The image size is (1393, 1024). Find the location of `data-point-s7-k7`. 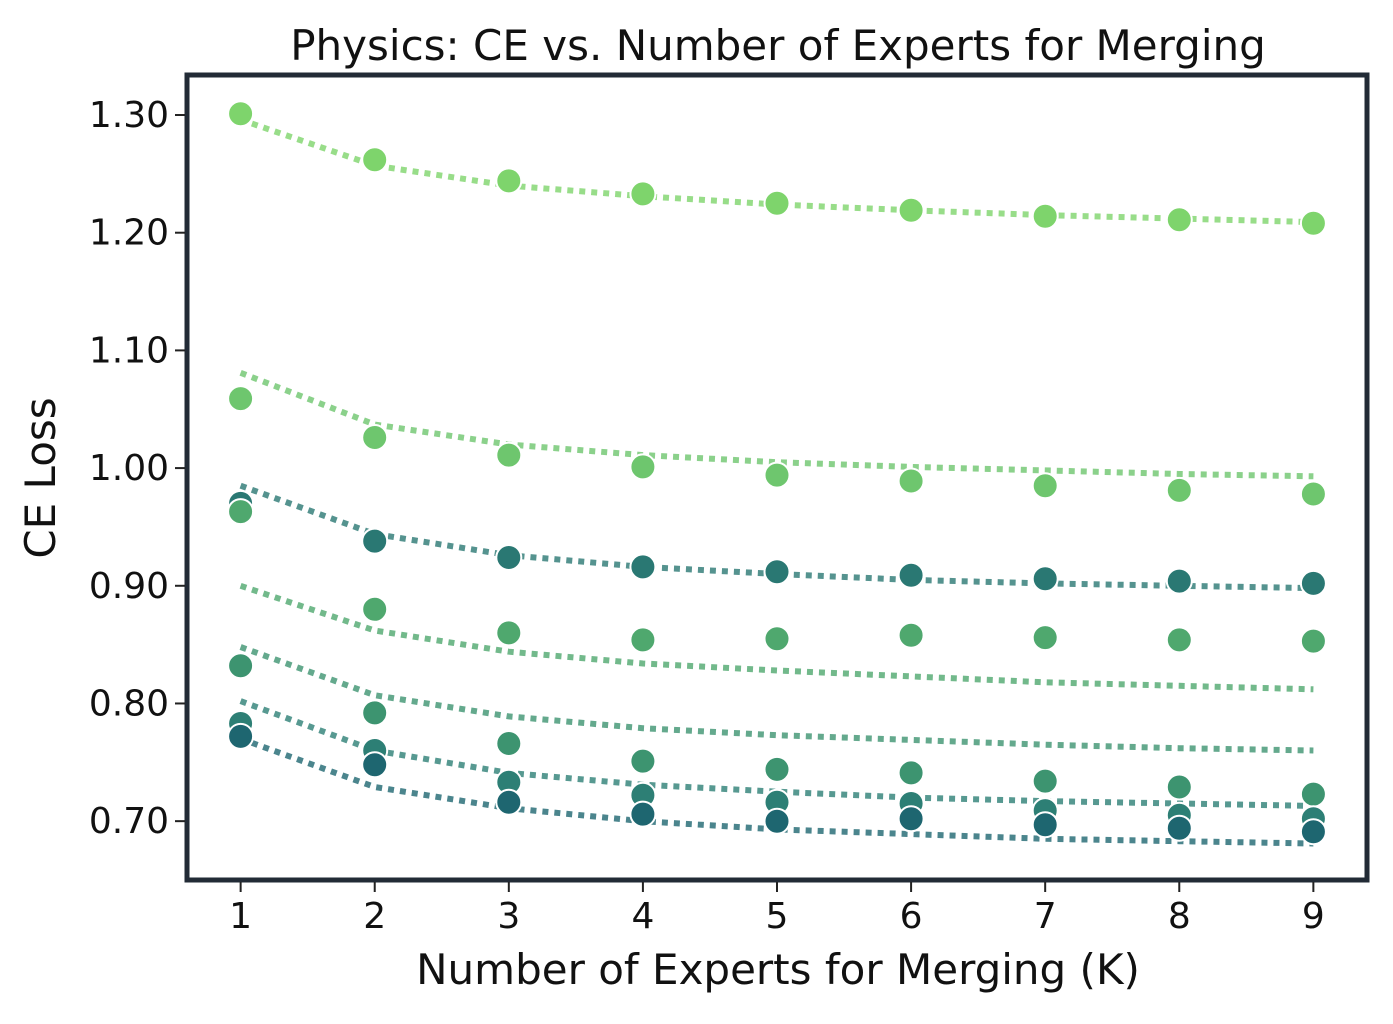

data-point-s7-k7 is located at coordinates (1045, 825).